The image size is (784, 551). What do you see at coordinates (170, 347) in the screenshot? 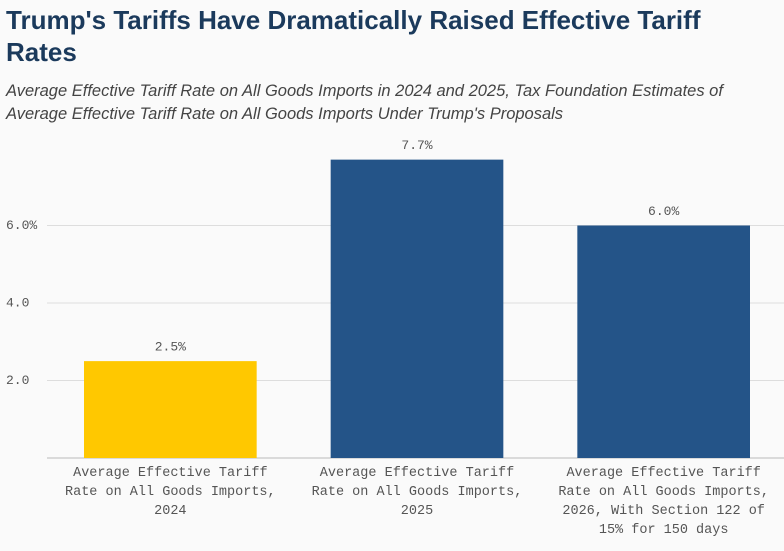
I see `value-label: 2.5%` at bounding box center [170, 347].